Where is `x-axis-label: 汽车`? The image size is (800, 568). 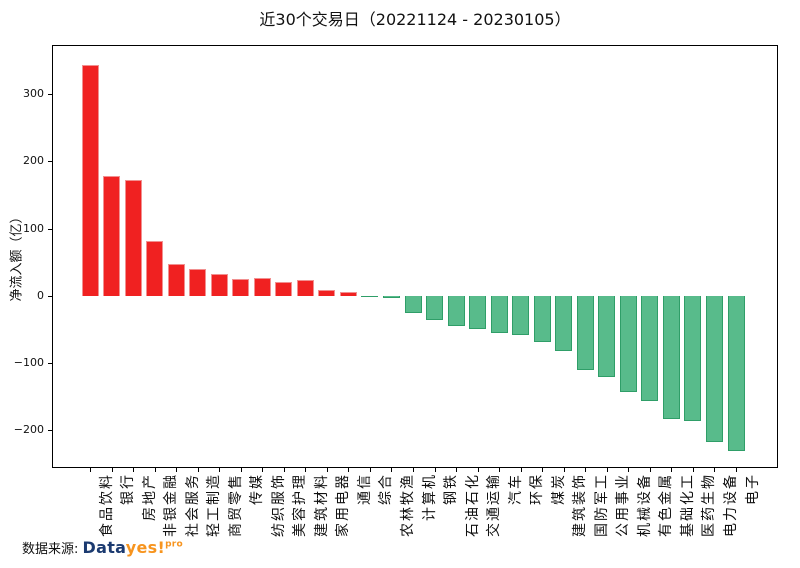 x-axis-label: 汽车 is located at coordinates (515, 489).